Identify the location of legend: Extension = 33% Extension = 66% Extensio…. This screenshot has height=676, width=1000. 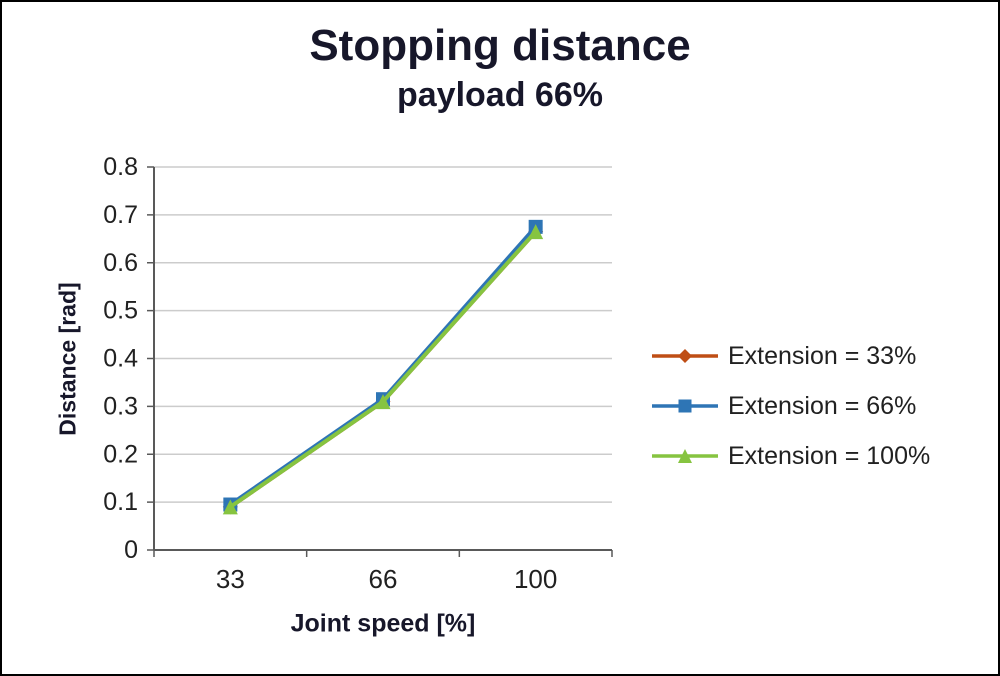
(790, 417).